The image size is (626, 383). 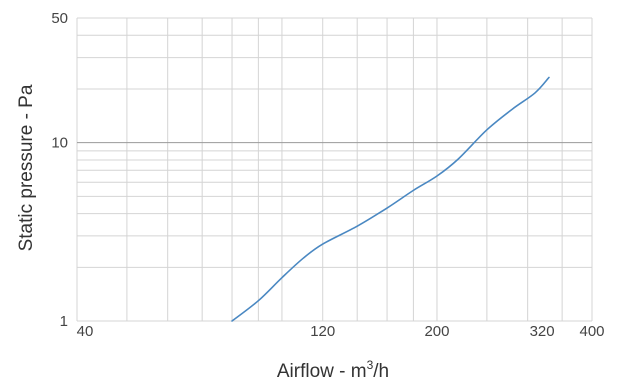 What do you see at coordinates (436, 331) in the screenshot?
I see `x-tick-label: 200` at bounding box center [436, 331].